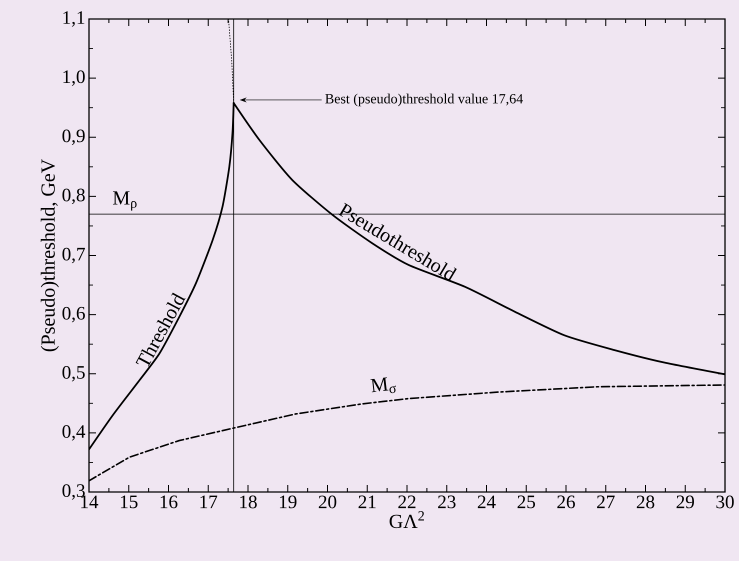 This screenshot has width=739, height=561. Describe the element at coordinates (725, 502) in the screenshot. I see `x-tick-label: 30` at that location.